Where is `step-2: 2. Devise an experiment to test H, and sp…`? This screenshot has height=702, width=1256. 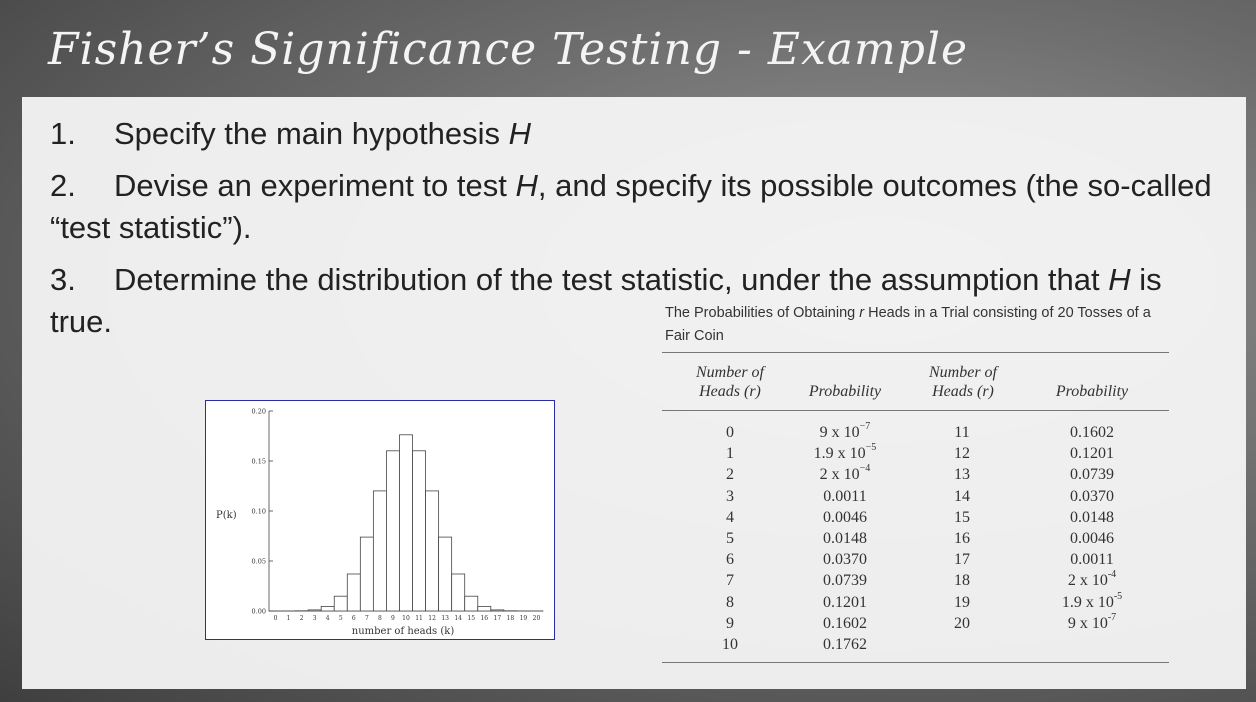 step-2: 2. Devise an experiment to test H, and sp… is located at coordinates (631, 206).